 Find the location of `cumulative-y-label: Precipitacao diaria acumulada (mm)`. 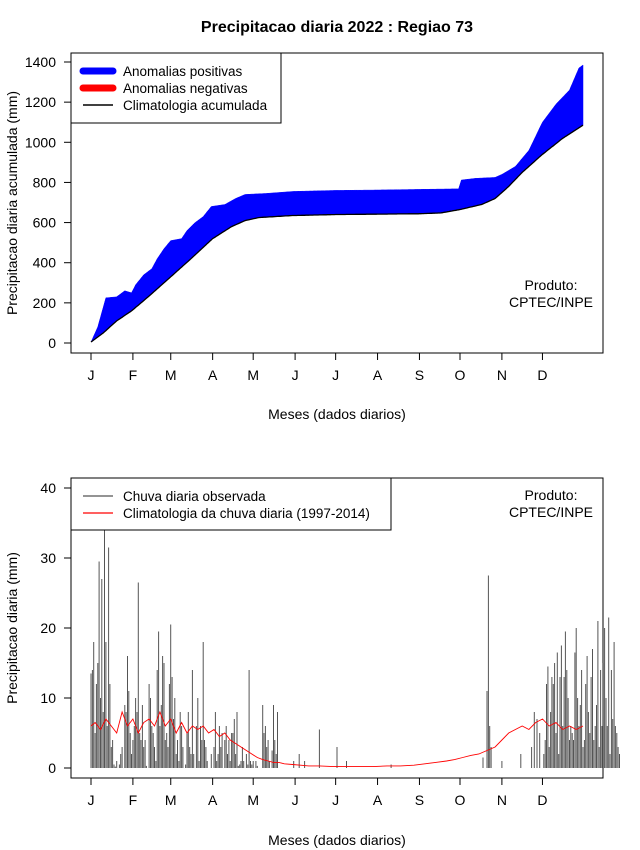

cumulative-y-label: Precipitacao diaria acumulada (mm) is located at coordinates (12, 203).